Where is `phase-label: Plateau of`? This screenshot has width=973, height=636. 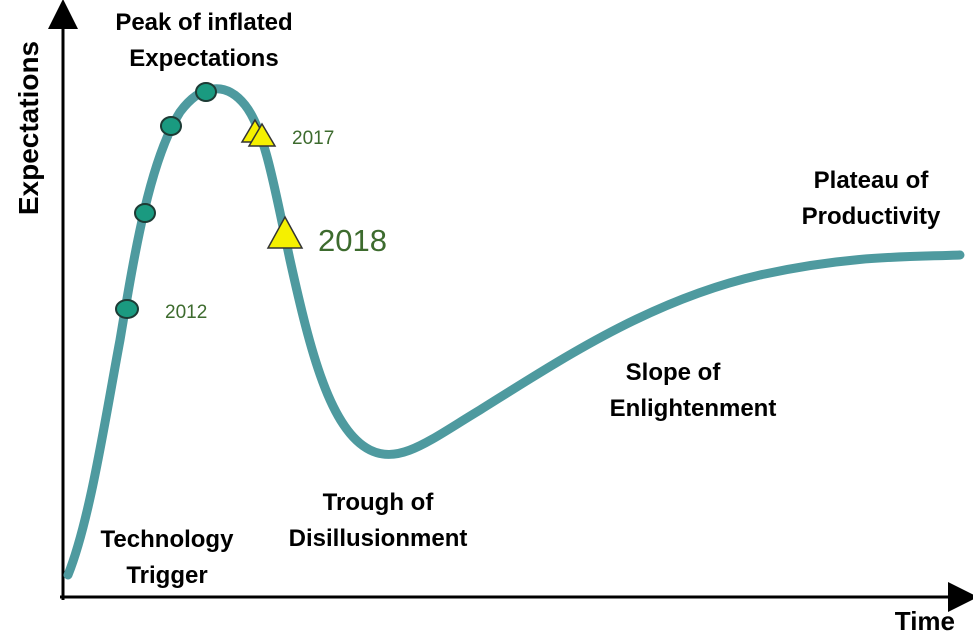 phase-label: Plateau of is located at coordinates (872, 180).